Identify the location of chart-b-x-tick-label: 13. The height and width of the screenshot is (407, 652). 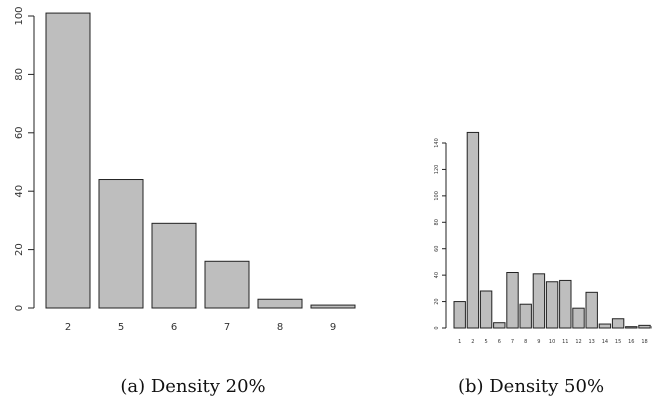
(592, 342).